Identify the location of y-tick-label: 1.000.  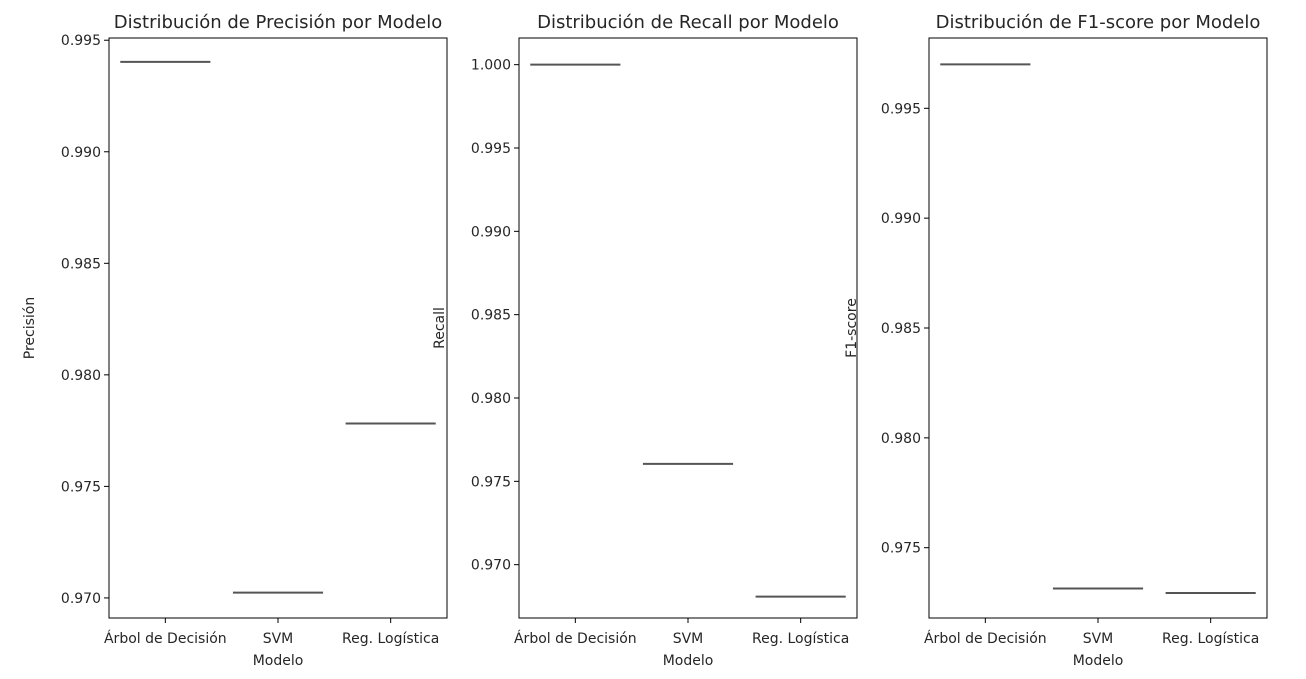
(491, 66).